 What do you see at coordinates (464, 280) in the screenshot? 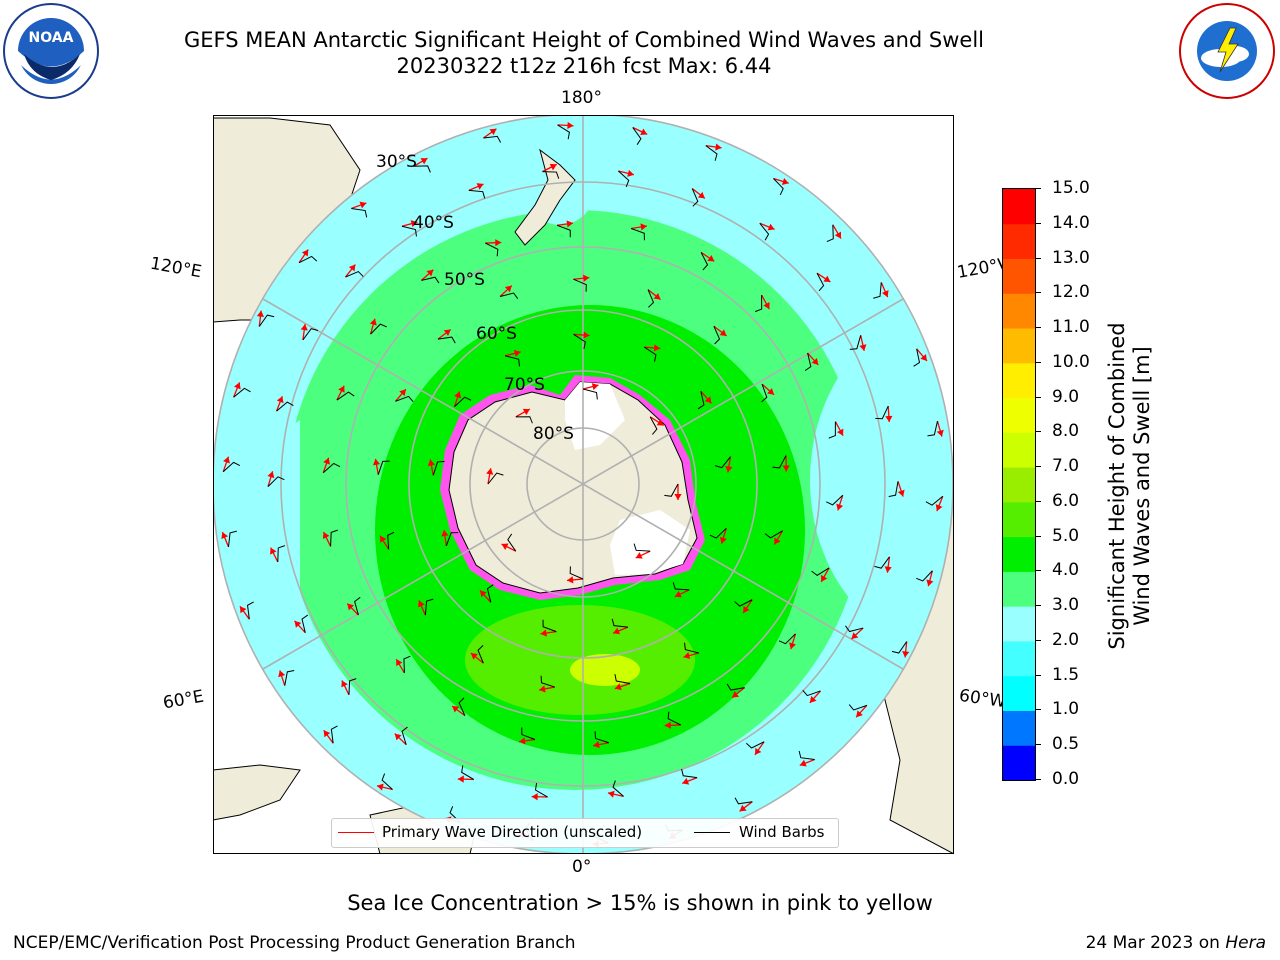
I see `lat-label-50s: 50°S` at bounding box center [464, 280].